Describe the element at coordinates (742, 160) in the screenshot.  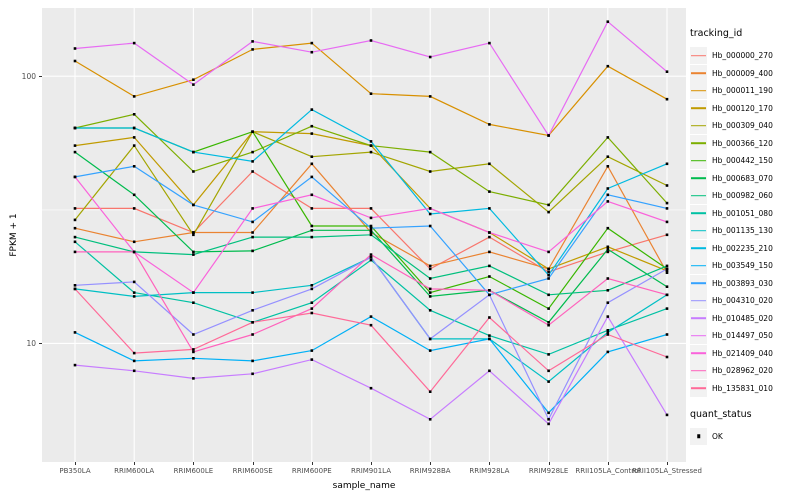
I see `legend-label: Hb_000442_150` at that location.